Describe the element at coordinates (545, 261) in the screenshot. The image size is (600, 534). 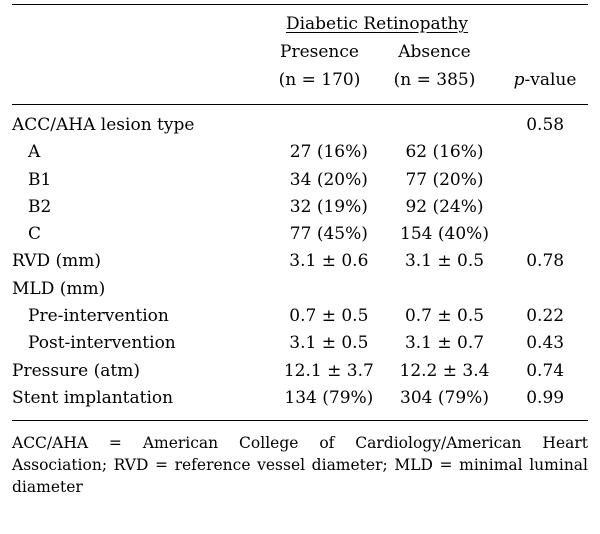
I see `p-value: 0.78` at that location.